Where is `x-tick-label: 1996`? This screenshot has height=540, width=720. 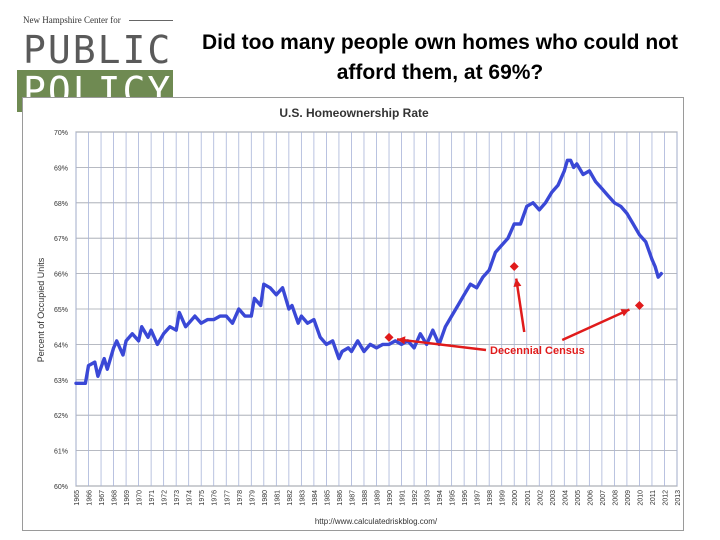
x-tick-label: 1996 is located at coordinates (465, 498).